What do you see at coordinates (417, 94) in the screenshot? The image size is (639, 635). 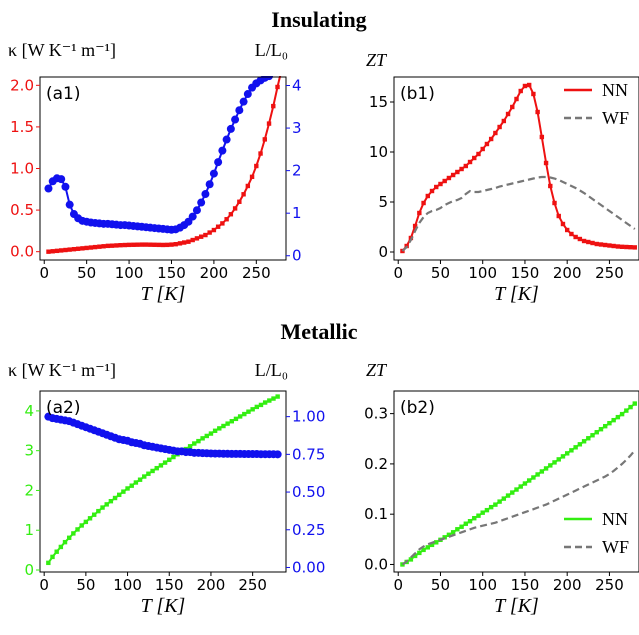 I see `panel-label-b1: (b1)` at bounding box center [417, 94].